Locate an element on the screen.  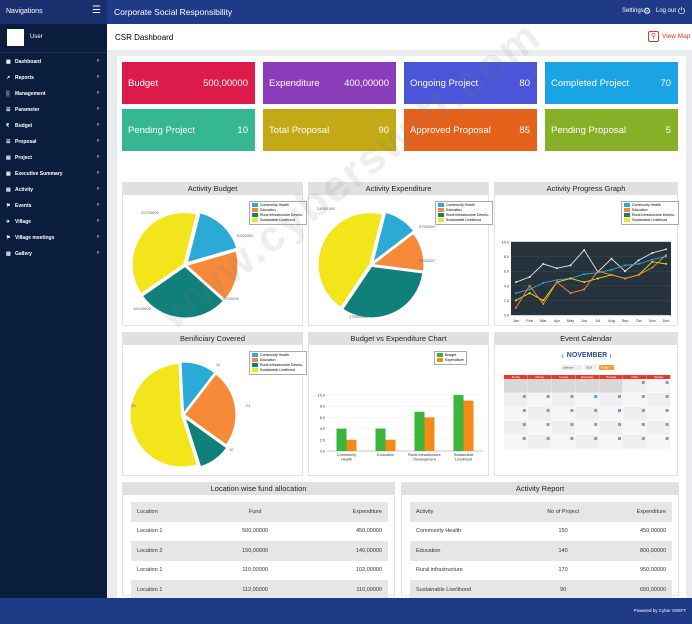
sidebar-item-executive-summary: ▣ Executive Summary ‹ is located at coordinates (53, 174).